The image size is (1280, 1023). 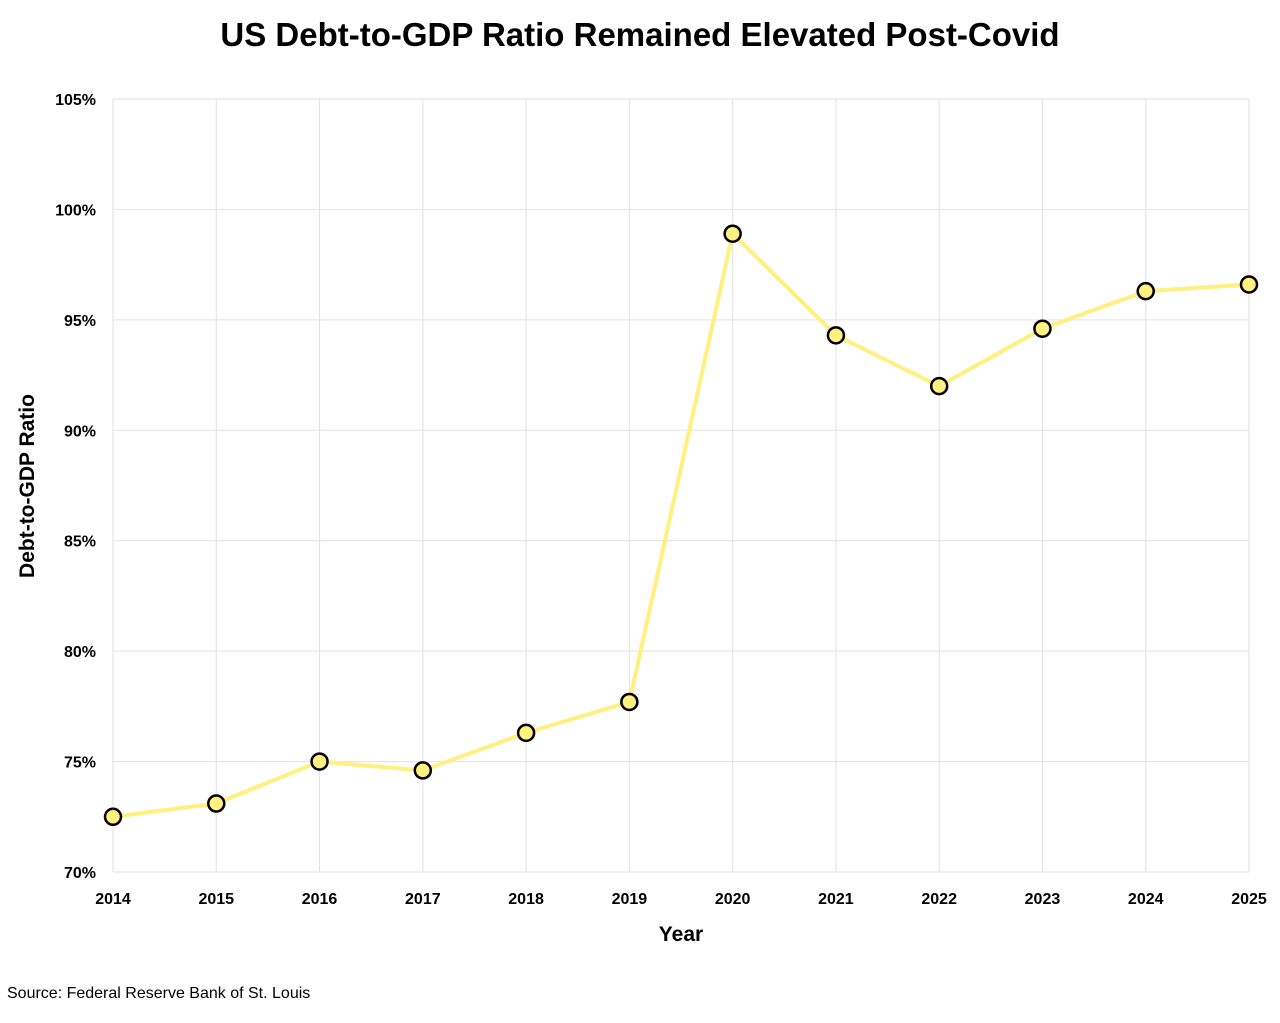 What do you see at coordinates (320, 899) in the screenshot?
I see `x-tick-label: 2016` at bounding box center [320, 899].